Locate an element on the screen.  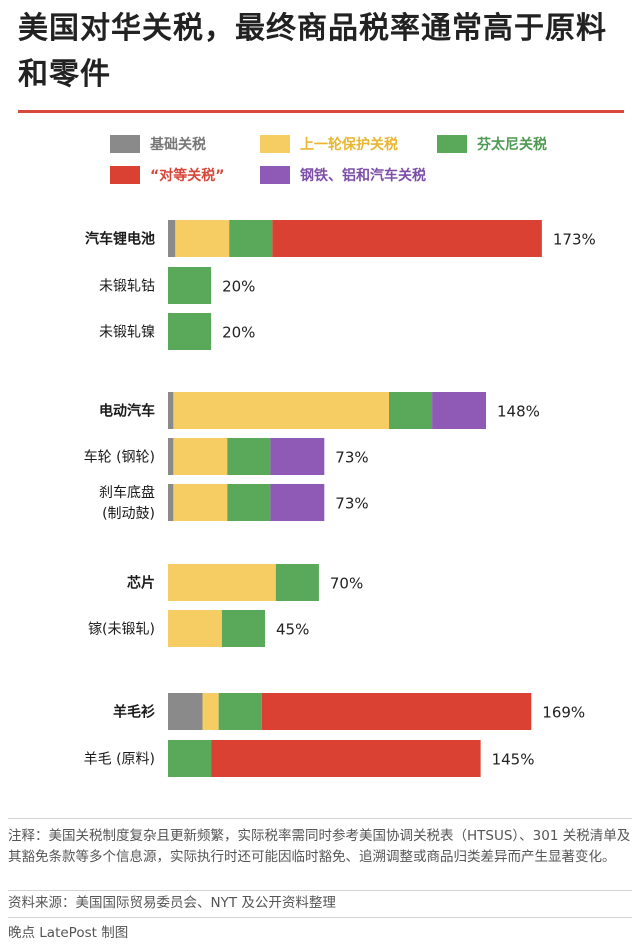
legend-item-fentanyl: 芬太尼关税 is located at coordinates (492, 144).